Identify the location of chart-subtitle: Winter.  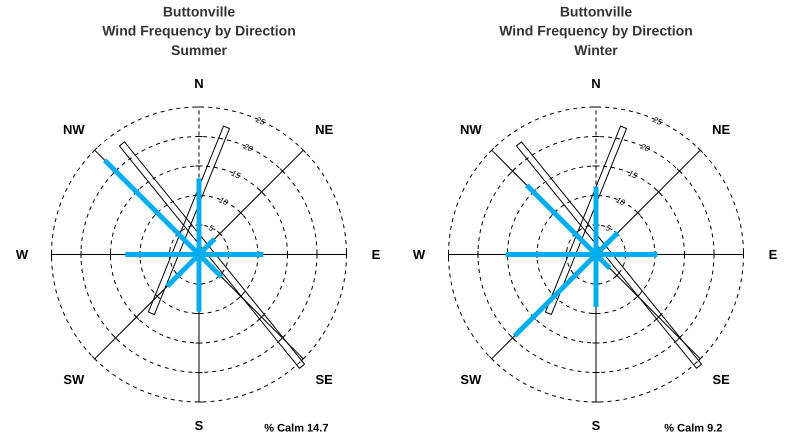
(596, 50).